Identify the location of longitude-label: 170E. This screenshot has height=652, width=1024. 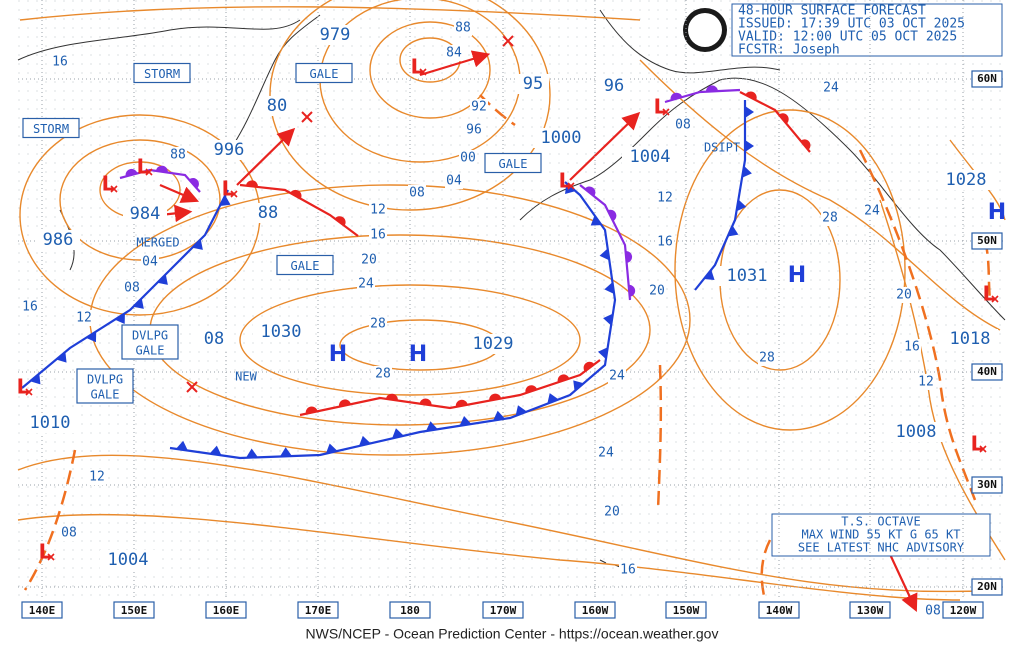
(318, 610).